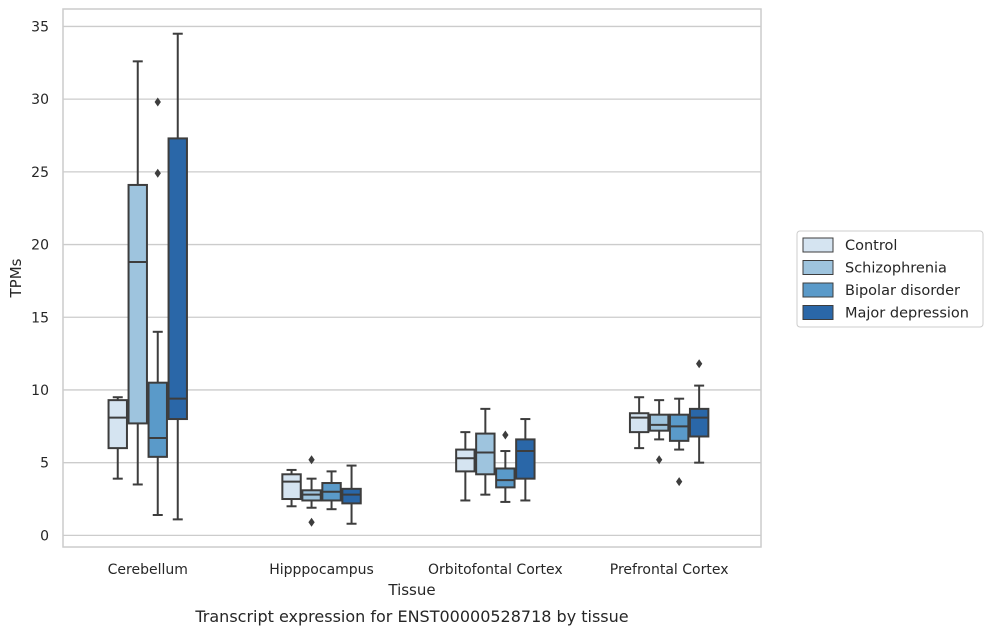  What do you see at coordinates (40, 318) in the screenshot?
I see `y-tick-label: 15` at bounding box center [40, 318].